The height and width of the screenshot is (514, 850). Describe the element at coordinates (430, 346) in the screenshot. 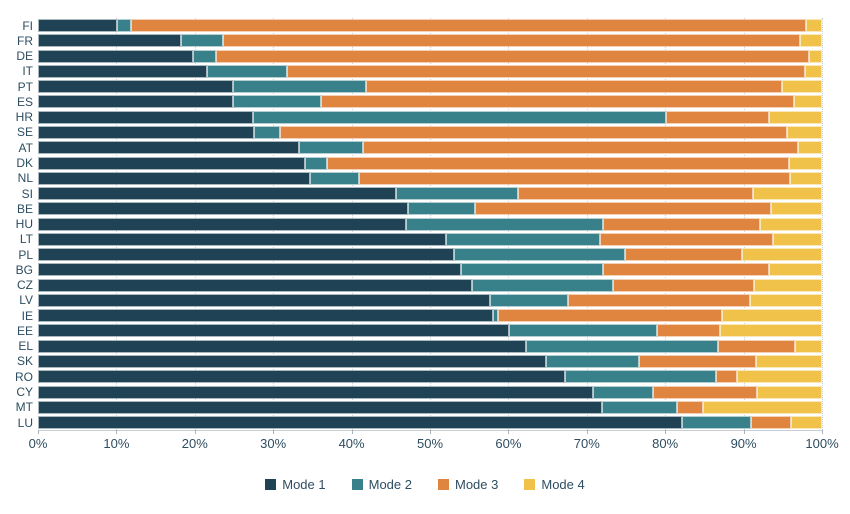

I see `bar-row-el` at that location.